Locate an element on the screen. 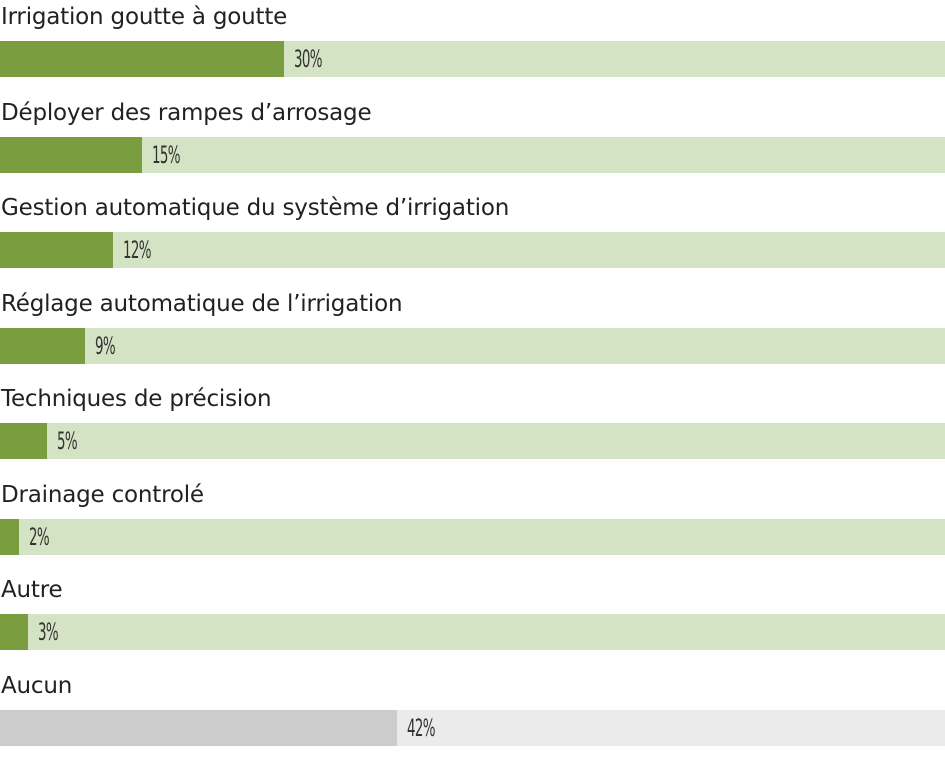 This screenshot has height=764, width=945. bar-row: Techniques de précision 5% is located at coordinates (472, 429).